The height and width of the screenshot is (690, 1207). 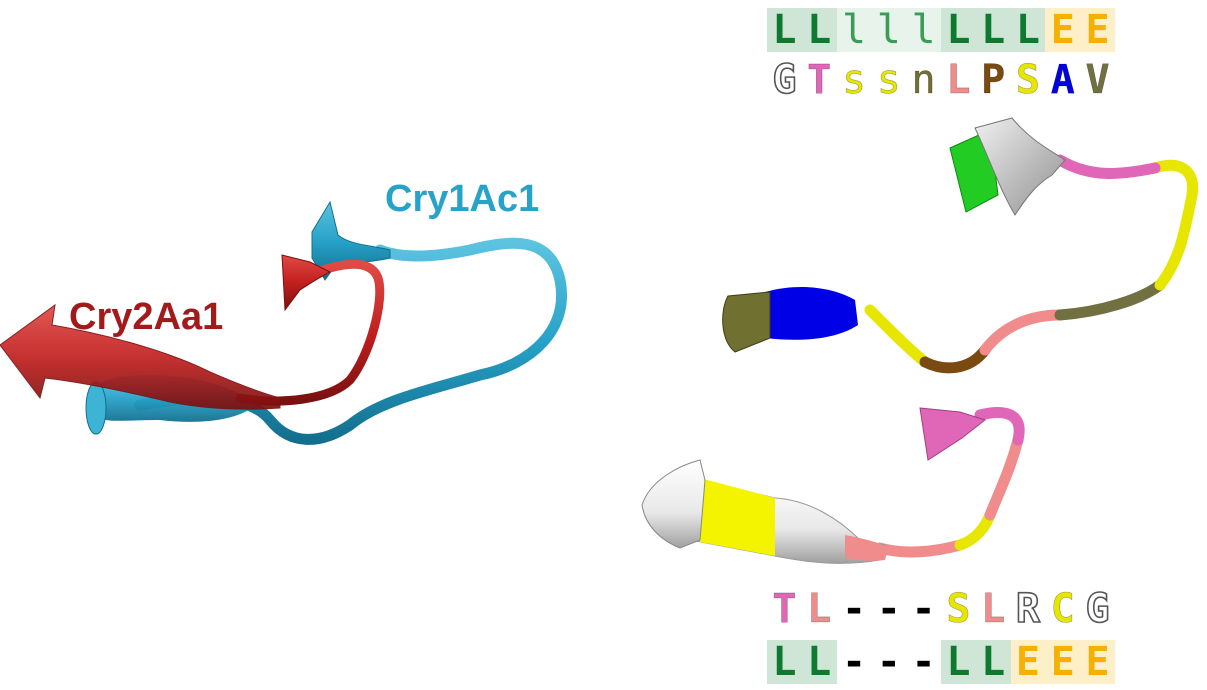 What do you see at coordinates (993, 80) in the screenshot?
I see `aa-cell: P` at bounding box center [993, 80].